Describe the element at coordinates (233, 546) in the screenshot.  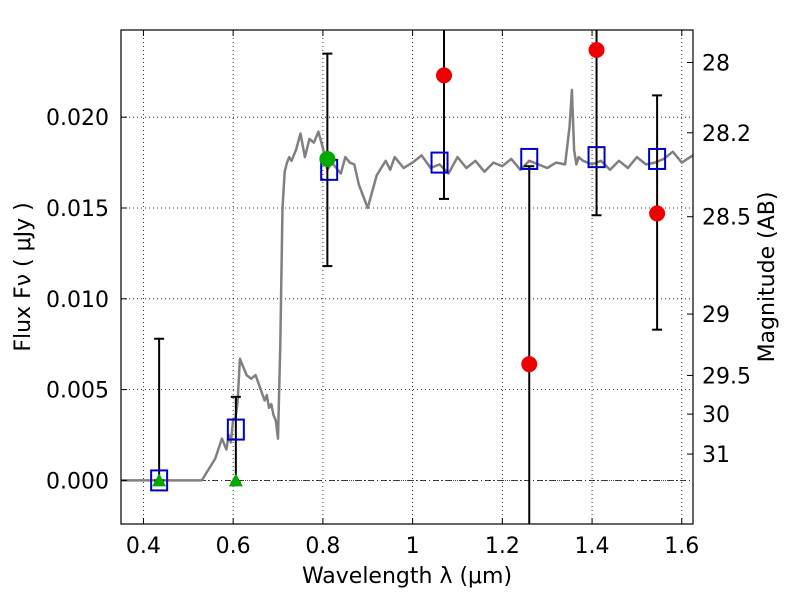
I see `x-tick-label: 0.6` at that location.